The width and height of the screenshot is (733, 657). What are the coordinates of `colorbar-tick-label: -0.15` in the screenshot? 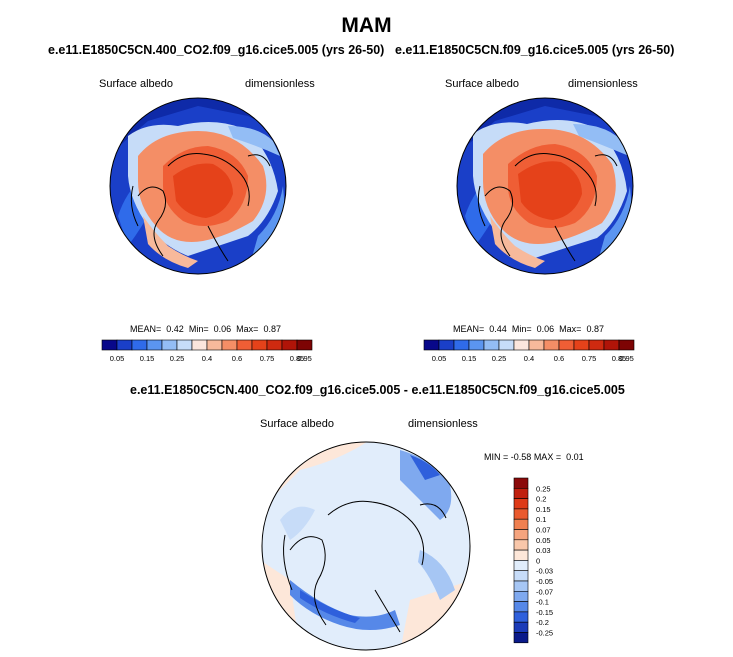 It's located at (544, 612).